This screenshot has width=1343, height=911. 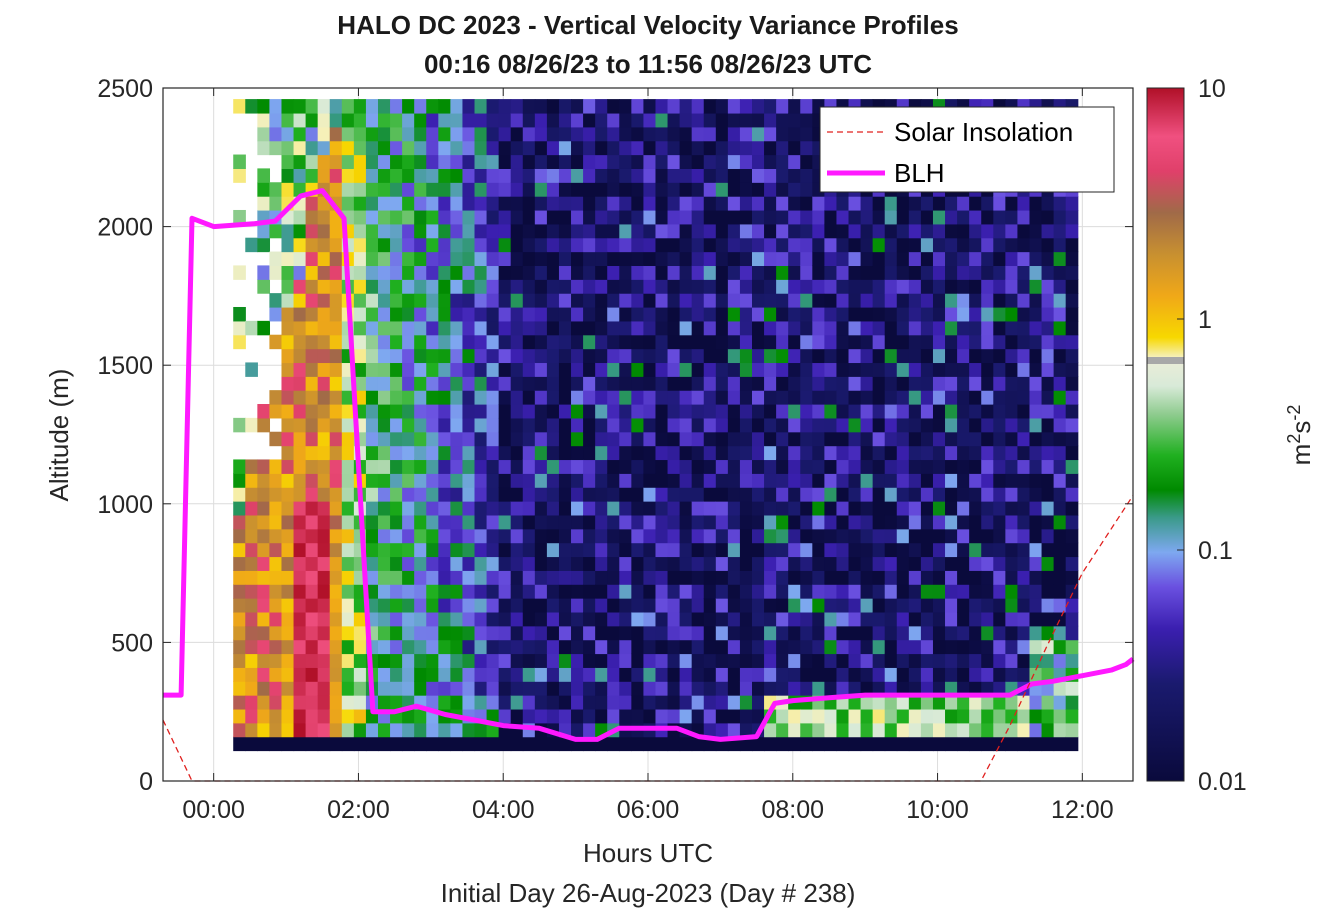 I want to click on colorbar-tick-label: 0.1, so click(x=1215, y=551).